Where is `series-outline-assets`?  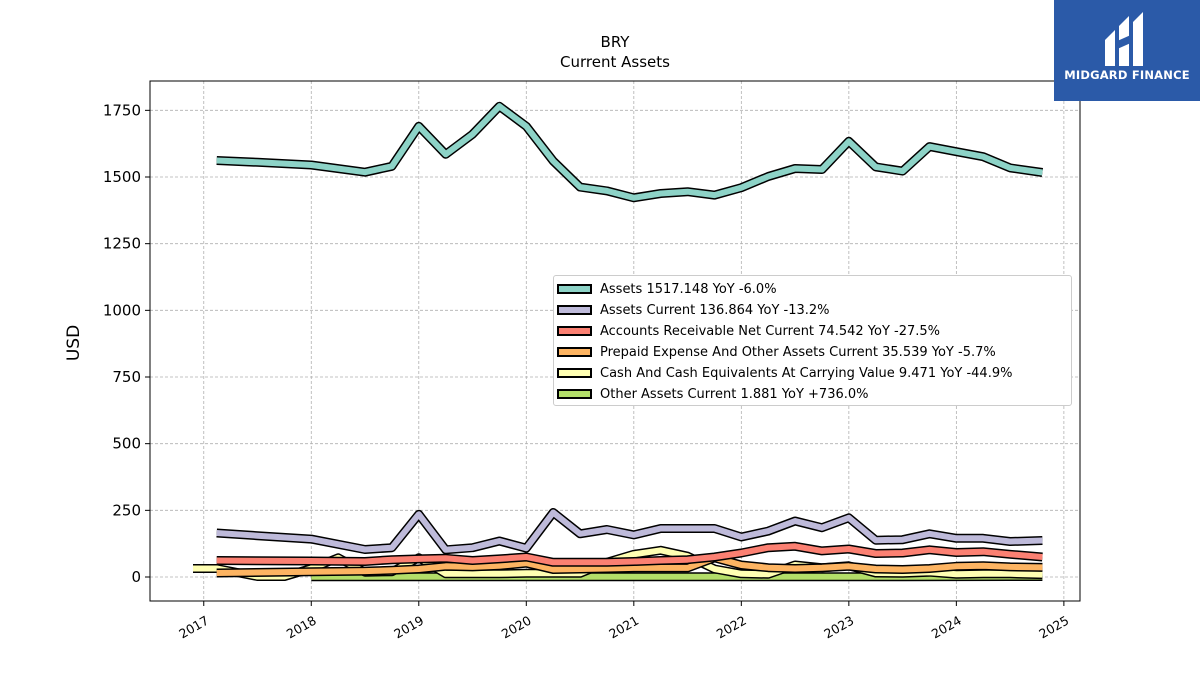 series-outline-assets is located at coordinates (630, 152).